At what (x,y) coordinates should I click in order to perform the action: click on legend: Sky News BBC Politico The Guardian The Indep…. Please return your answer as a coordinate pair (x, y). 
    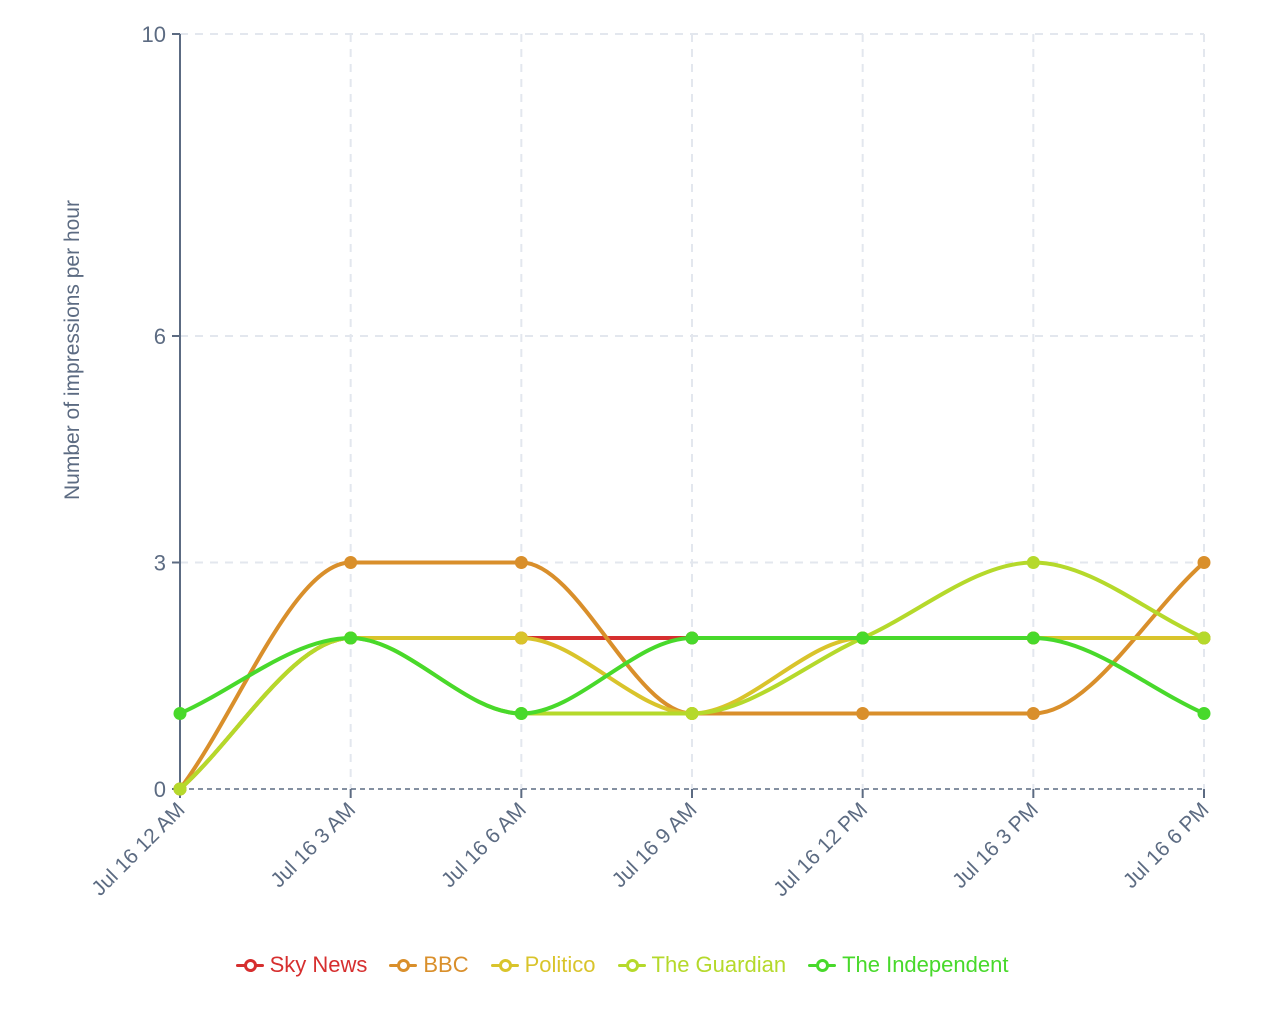
    Looking at the image, I should click on (622, 965).